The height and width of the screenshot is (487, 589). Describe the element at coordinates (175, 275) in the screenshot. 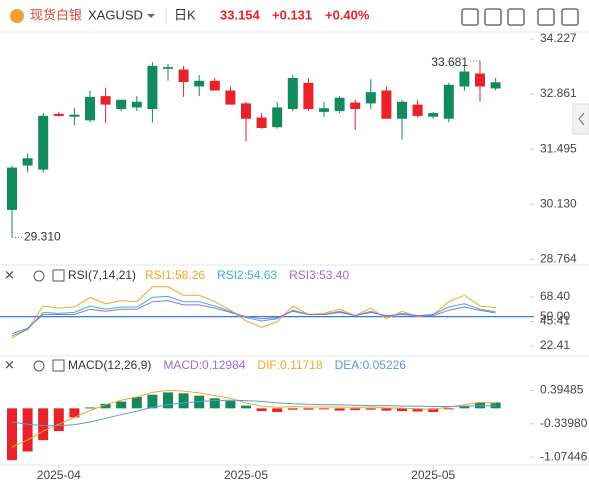

I see `legend-entry: RSI1:58.26` at that location.